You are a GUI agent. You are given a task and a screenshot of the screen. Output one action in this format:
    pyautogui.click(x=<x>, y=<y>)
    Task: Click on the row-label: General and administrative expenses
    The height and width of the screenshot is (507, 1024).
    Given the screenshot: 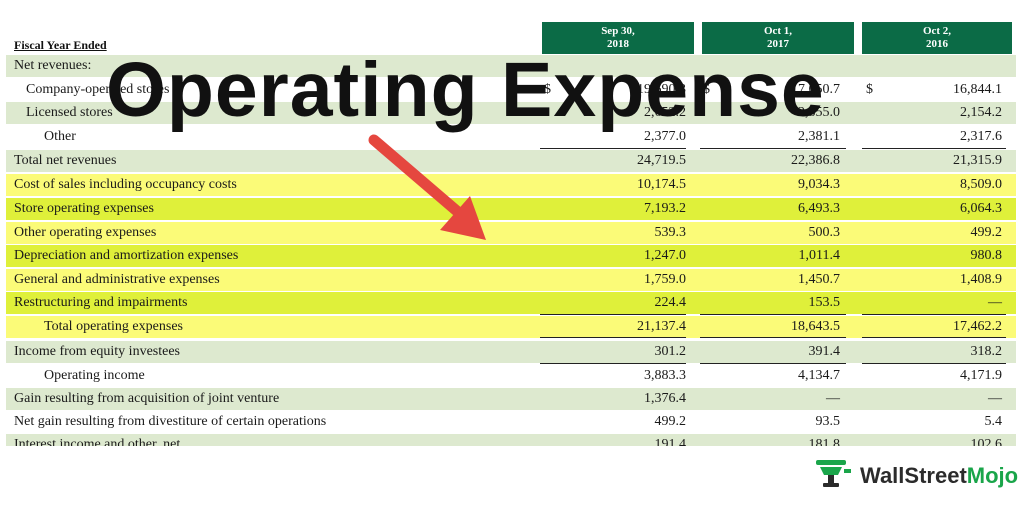 What is the action you would take?
    pyautogui.click(x=117, y=279)
    